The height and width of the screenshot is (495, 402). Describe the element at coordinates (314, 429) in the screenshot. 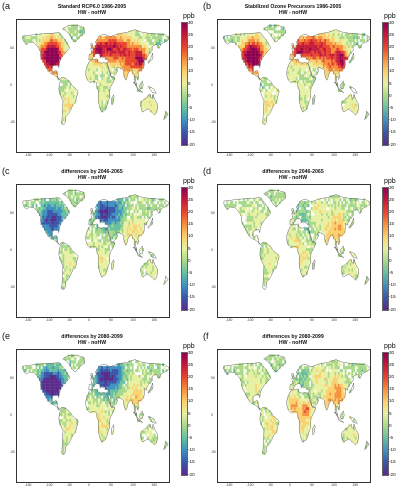

I see `coastline-madagascar` at that location.